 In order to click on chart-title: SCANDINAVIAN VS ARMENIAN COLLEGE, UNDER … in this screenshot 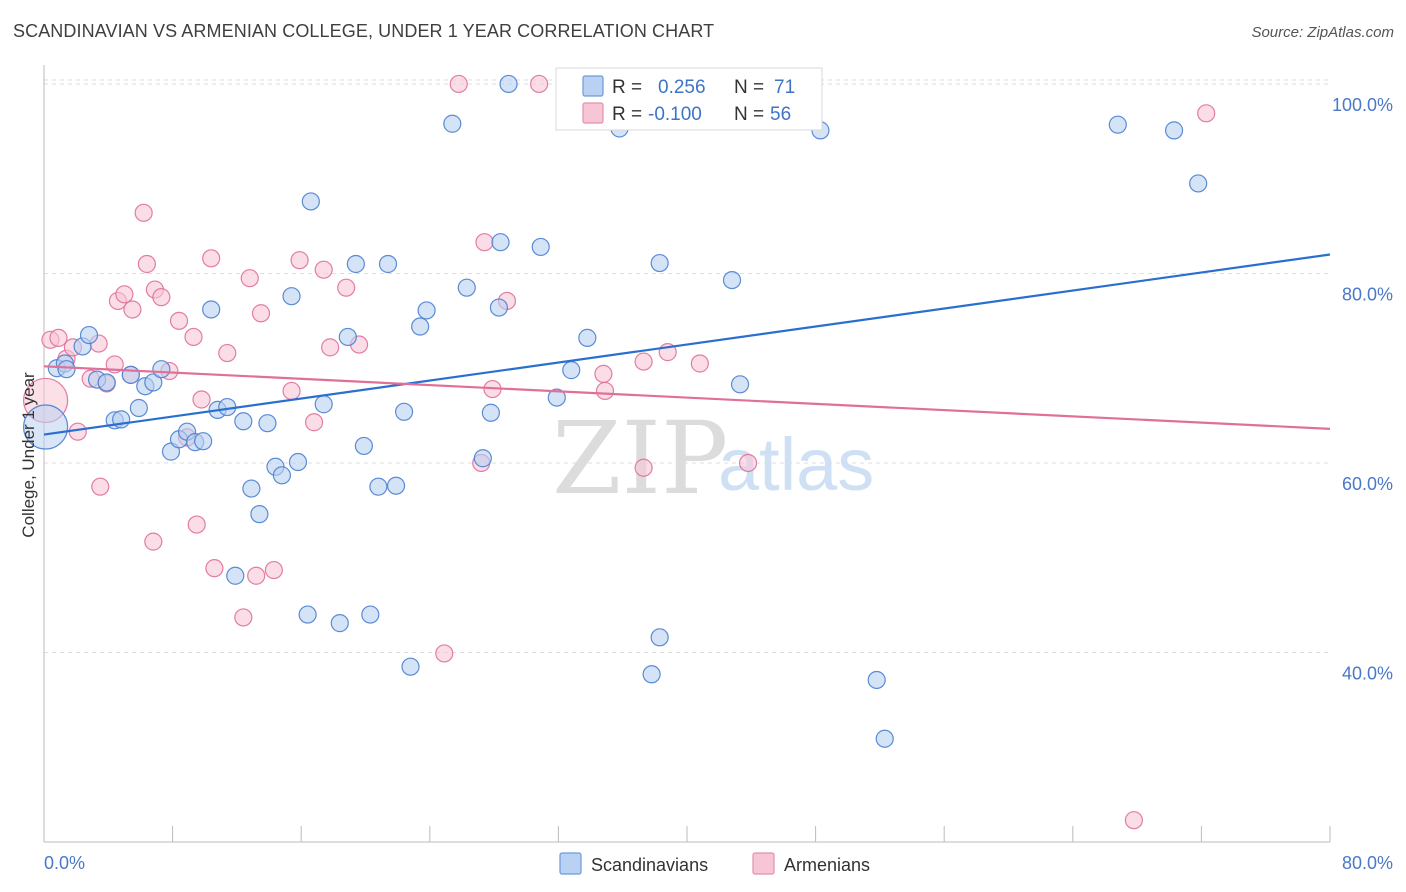, I will do `click(364, 31)`.